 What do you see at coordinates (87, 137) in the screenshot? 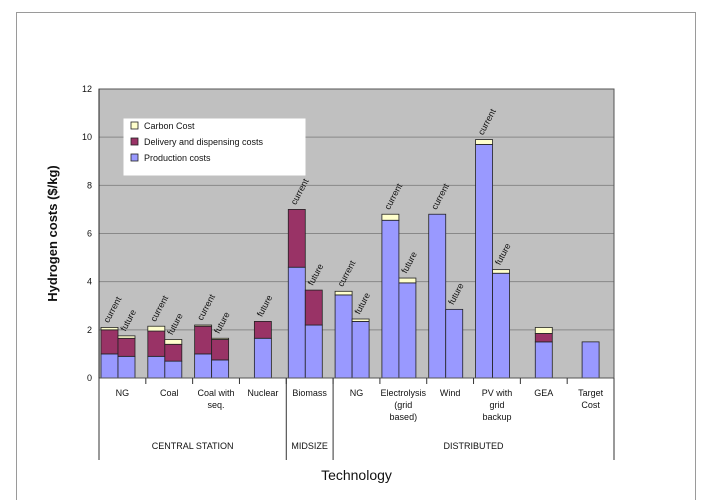
I see `y-tick-label: 10` at bounding box center [87, 137].